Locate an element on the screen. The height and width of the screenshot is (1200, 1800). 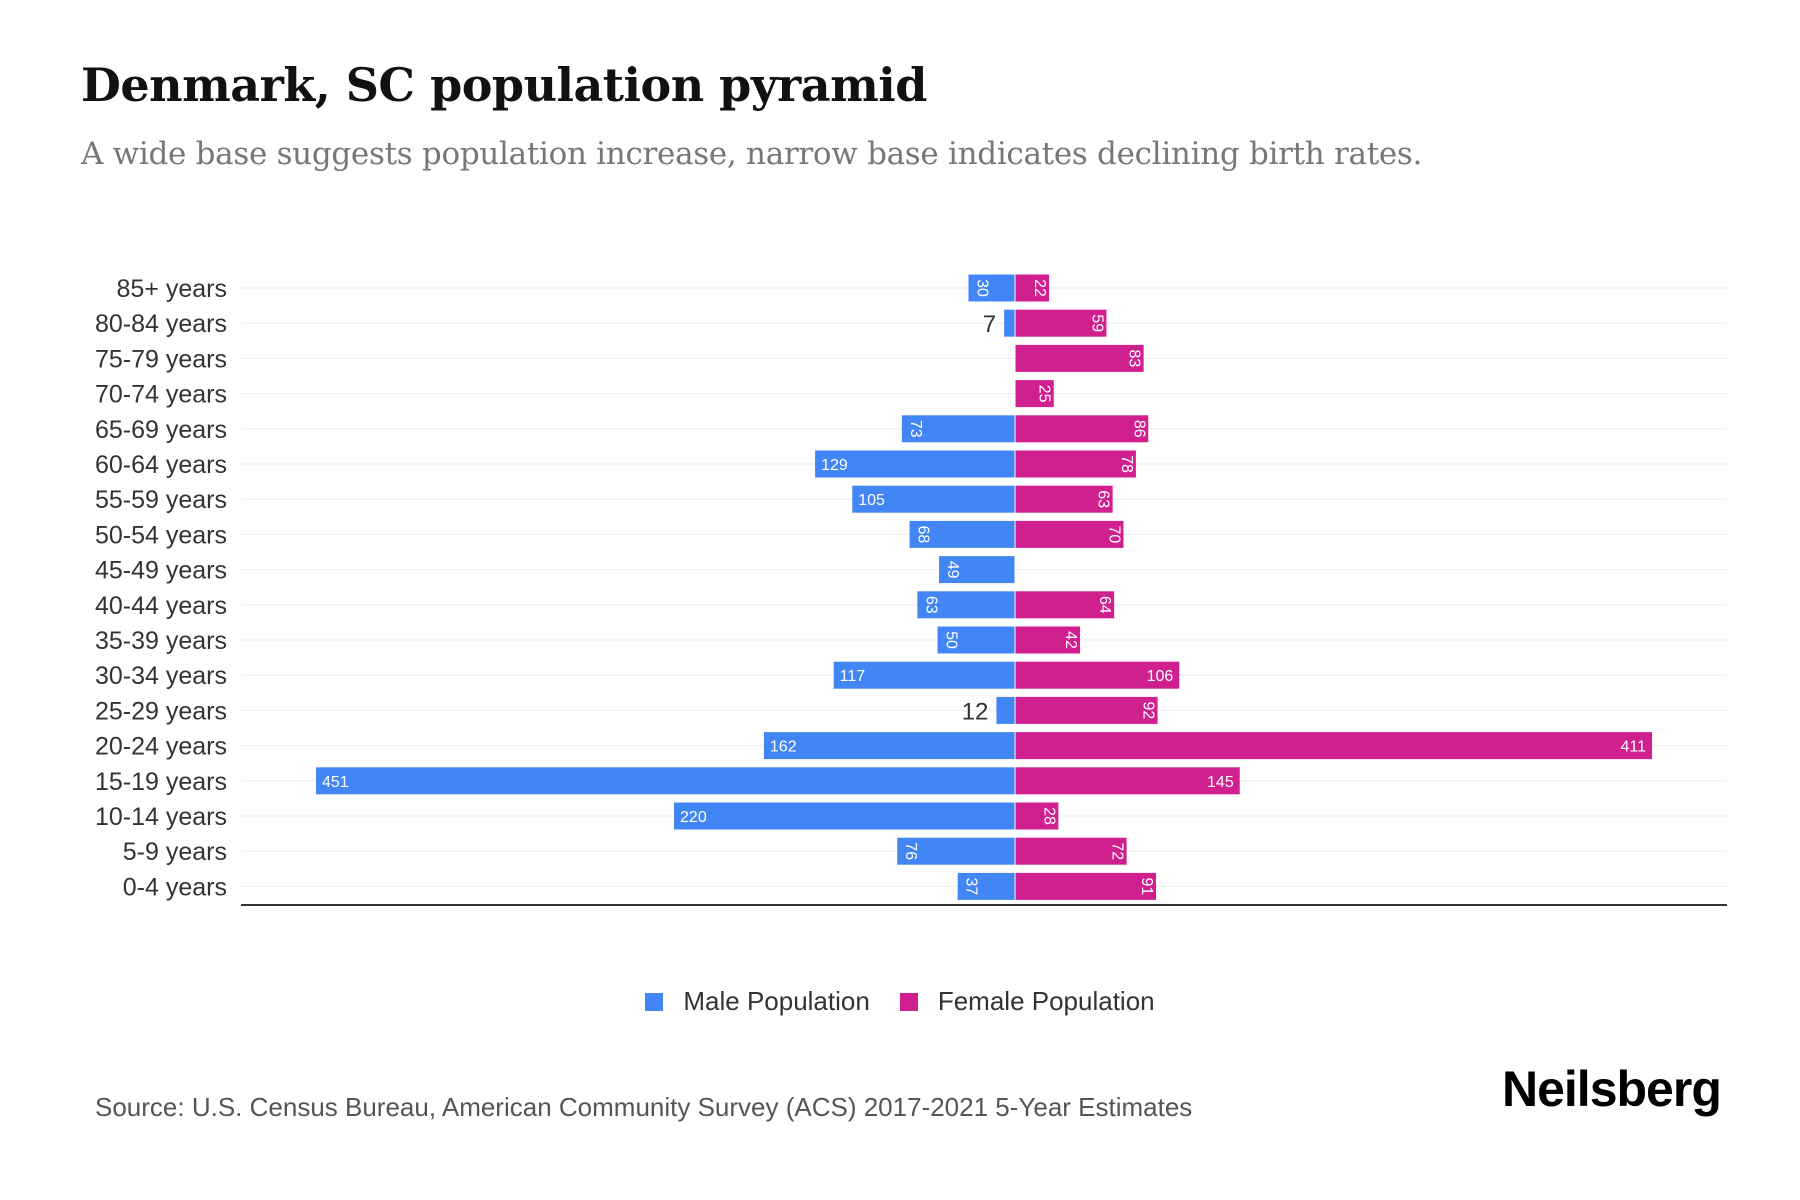
value-label: 86 is located at coordinates (1138, 429).